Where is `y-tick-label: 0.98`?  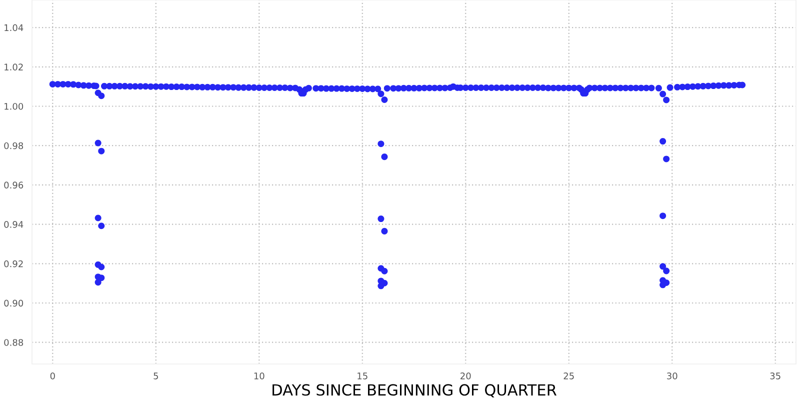 y-tick-label: 0.98 is located at coordinates (14, 146).